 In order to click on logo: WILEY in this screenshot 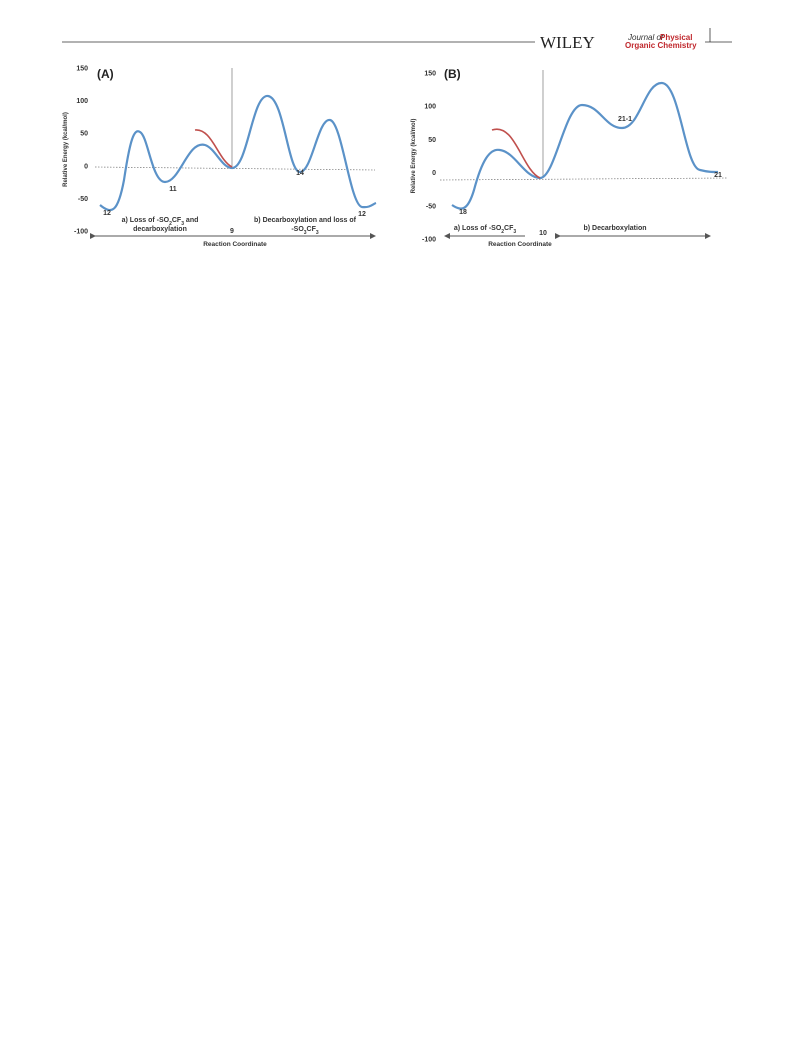, I will do `click(567, 42)`.